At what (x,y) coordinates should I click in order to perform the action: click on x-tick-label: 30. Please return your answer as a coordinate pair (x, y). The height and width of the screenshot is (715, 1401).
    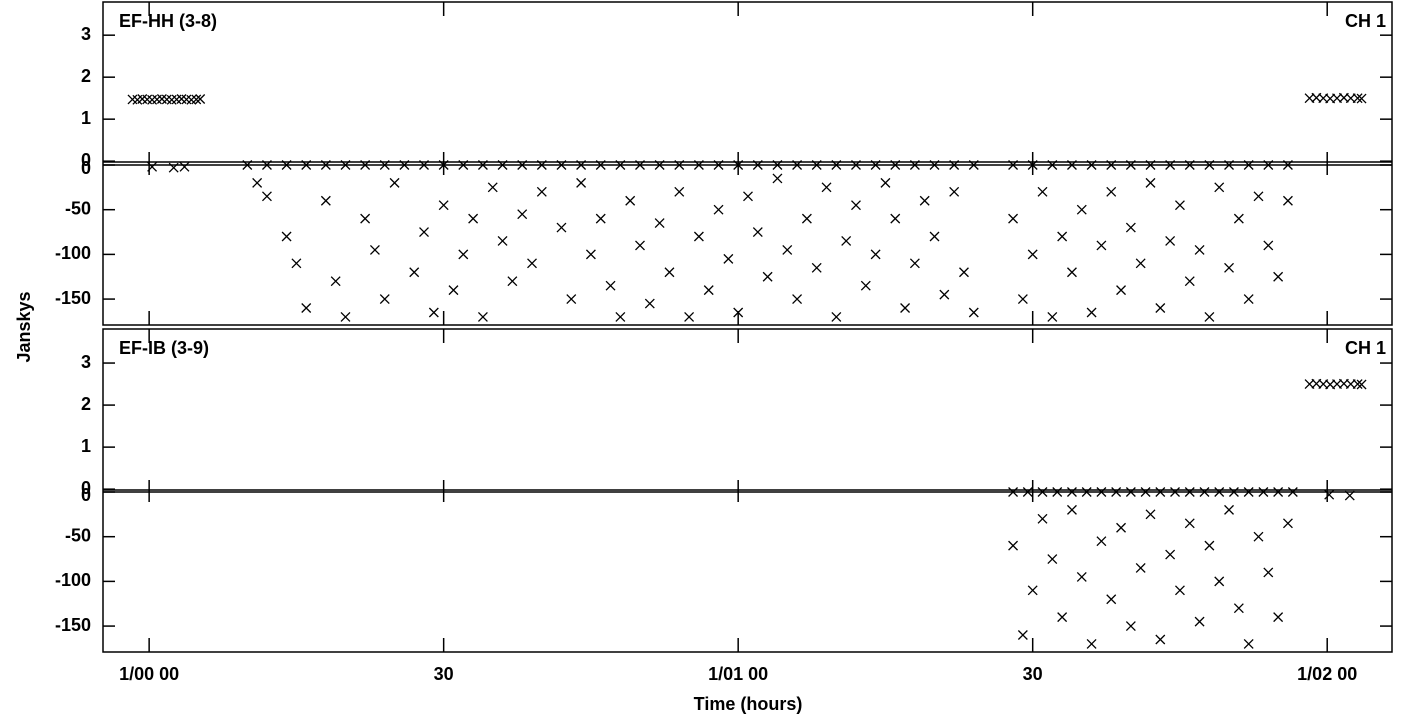
    Looking at the image, I should click on (1033, 674).